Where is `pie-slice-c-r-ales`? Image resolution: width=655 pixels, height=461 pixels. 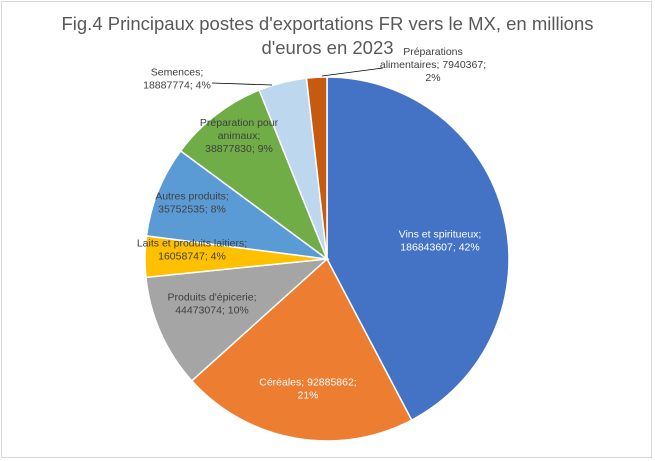 pie-slice-c-r-ales is located at coordinates (301, 349).